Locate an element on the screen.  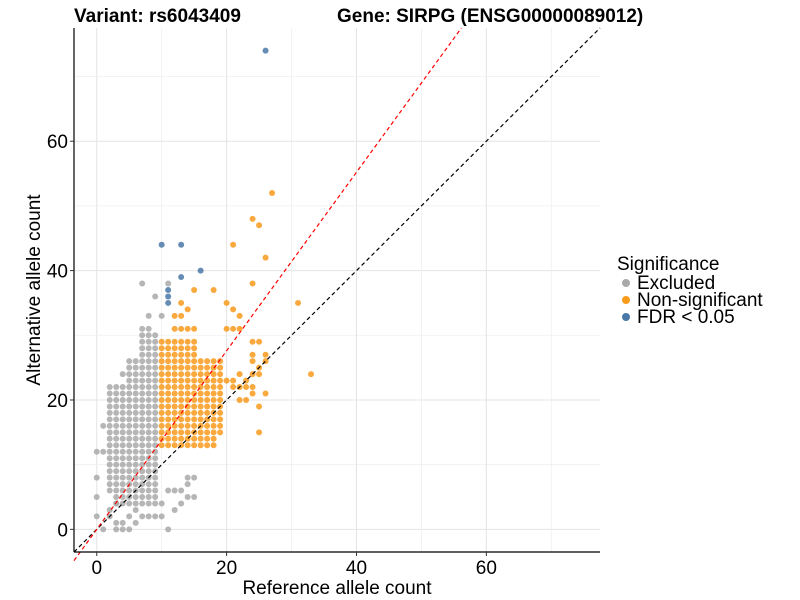
legend-marker-excluded is located at coordinates (626, 283).